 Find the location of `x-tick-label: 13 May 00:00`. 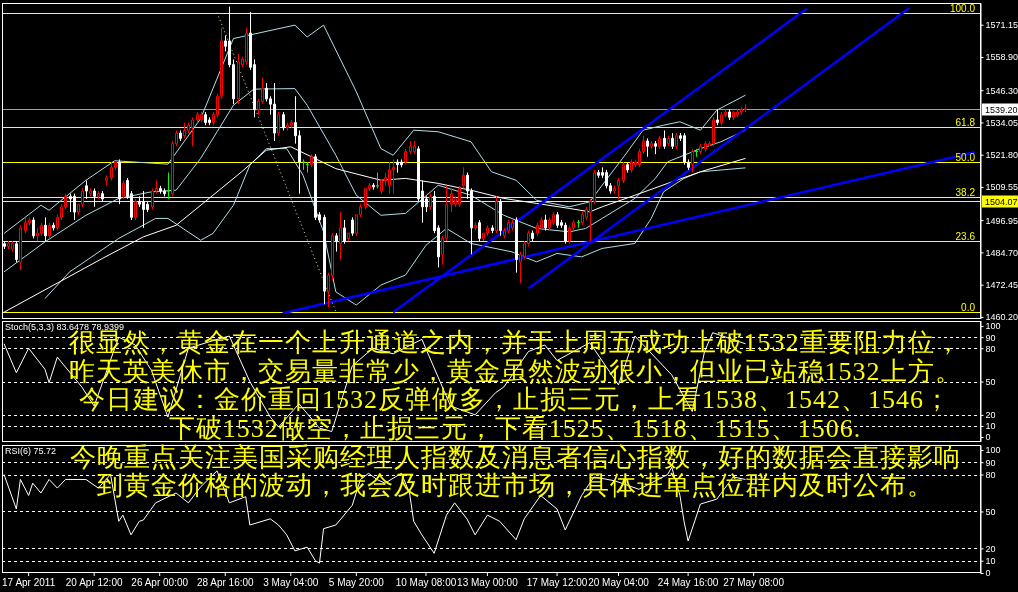

x-tick-label: 13 May 00:00 is located at coordinates (488, 583).